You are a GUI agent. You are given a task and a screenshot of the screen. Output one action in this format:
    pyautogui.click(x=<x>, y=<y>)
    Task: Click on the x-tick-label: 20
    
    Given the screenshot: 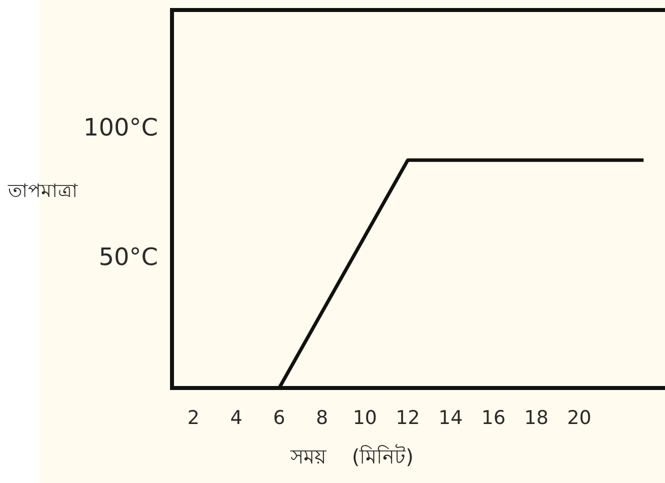 What is the action you would take?
    pyautogui.click(x=579, y=418)
    